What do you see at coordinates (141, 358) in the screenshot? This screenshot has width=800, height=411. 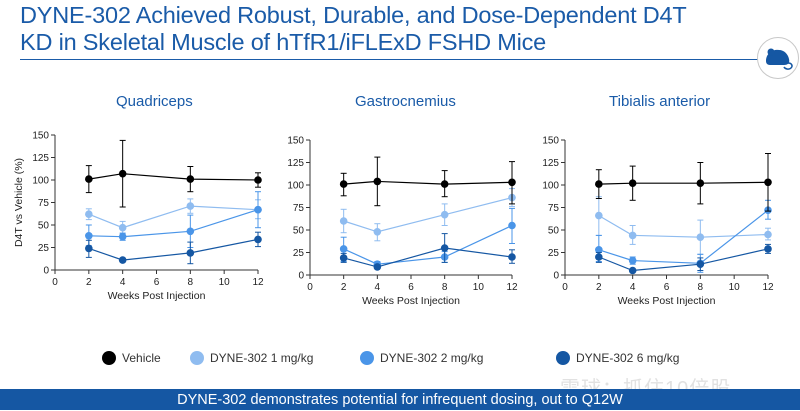 I see `legend-label: Vehicle` at bounding box center [141, 358].